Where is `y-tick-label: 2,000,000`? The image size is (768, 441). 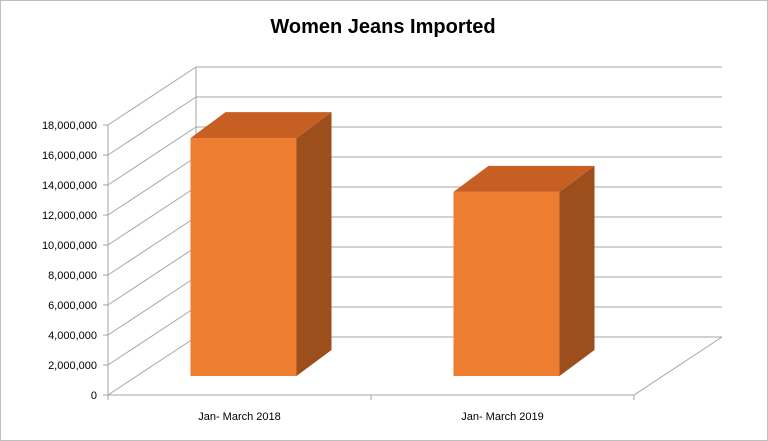 y-tick-label: 2,000,000 is located at coordinates (72, 366).